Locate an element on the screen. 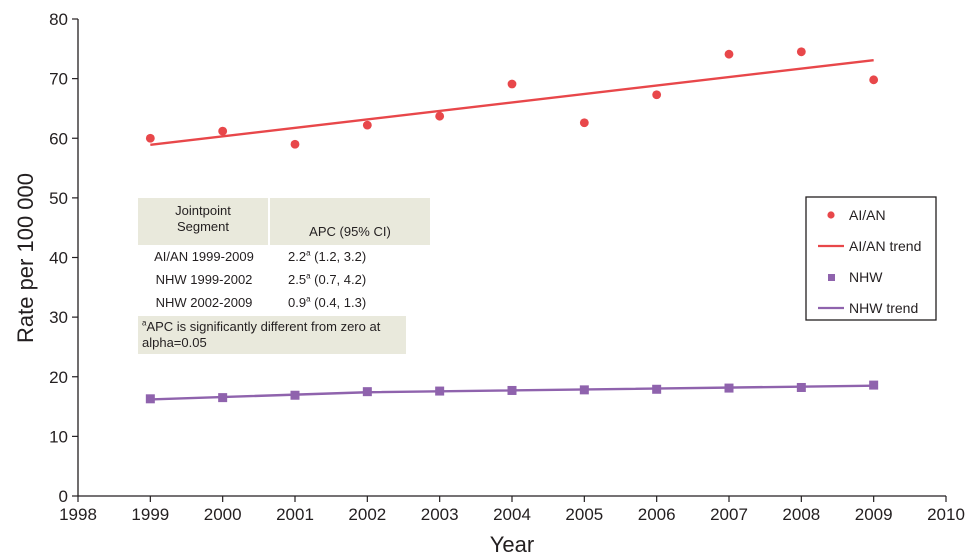 The image size is (970, 559). y-tick-label: 40 is located at coordinates (58, 258).